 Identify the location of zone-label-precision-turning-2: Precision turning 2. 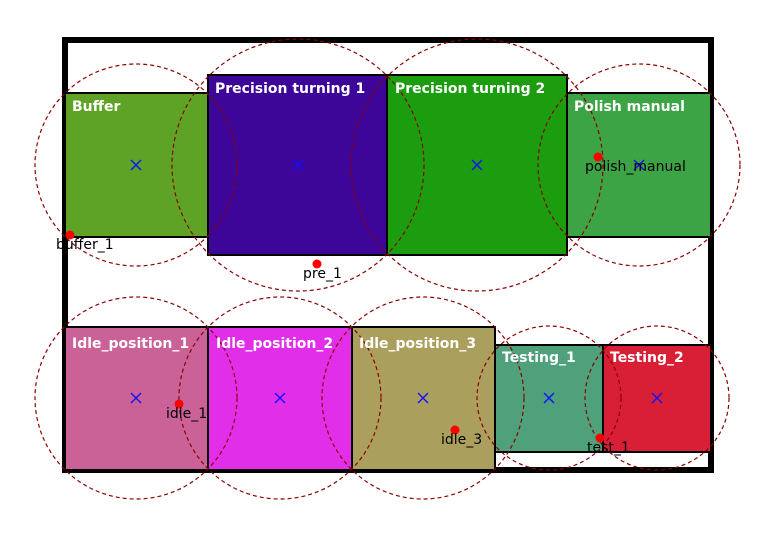
(470, 89).